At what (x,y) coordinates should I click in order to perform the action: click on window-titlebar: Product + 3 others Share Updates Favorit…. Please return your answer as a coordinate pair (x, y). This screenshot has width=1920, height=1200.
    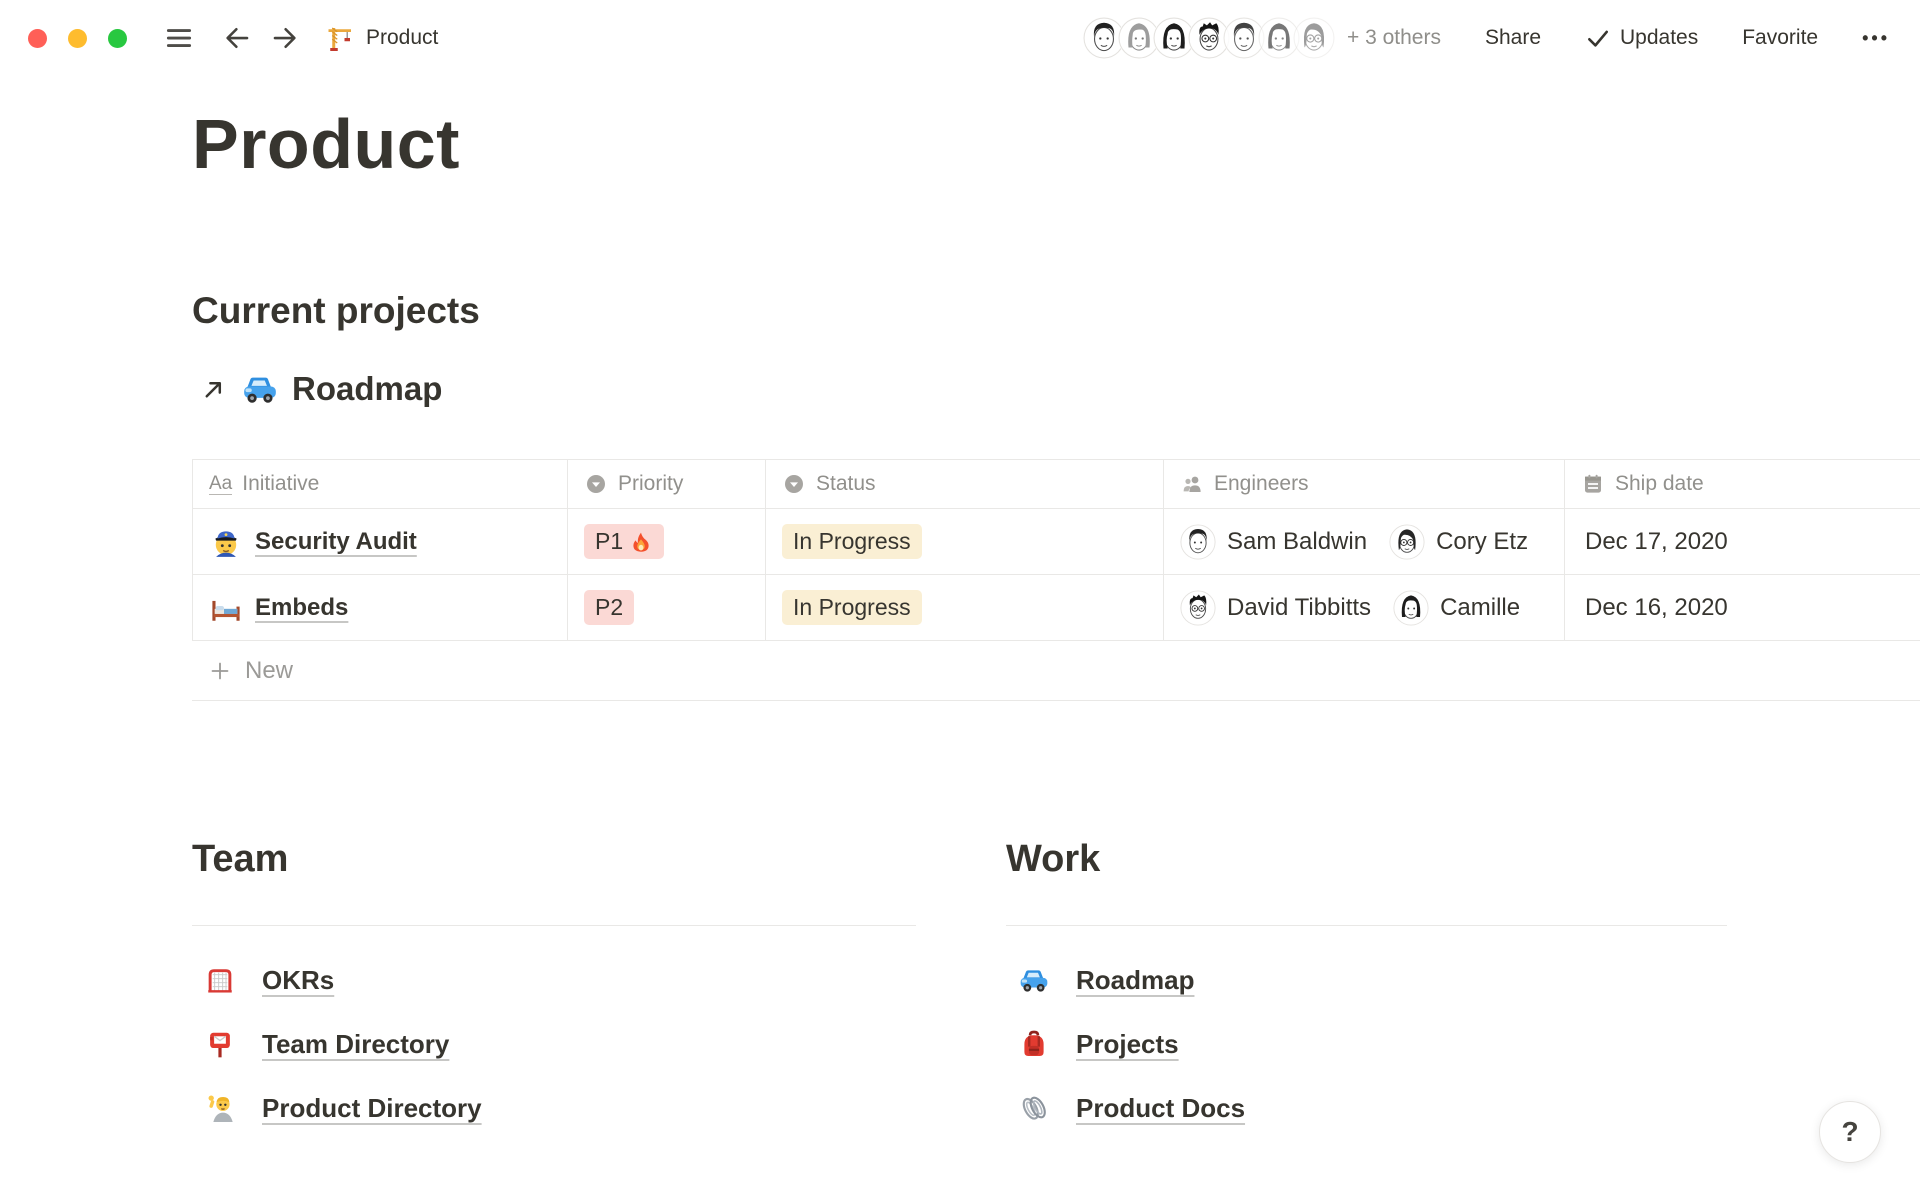
    Looking at the image, I should click on (960, 38).